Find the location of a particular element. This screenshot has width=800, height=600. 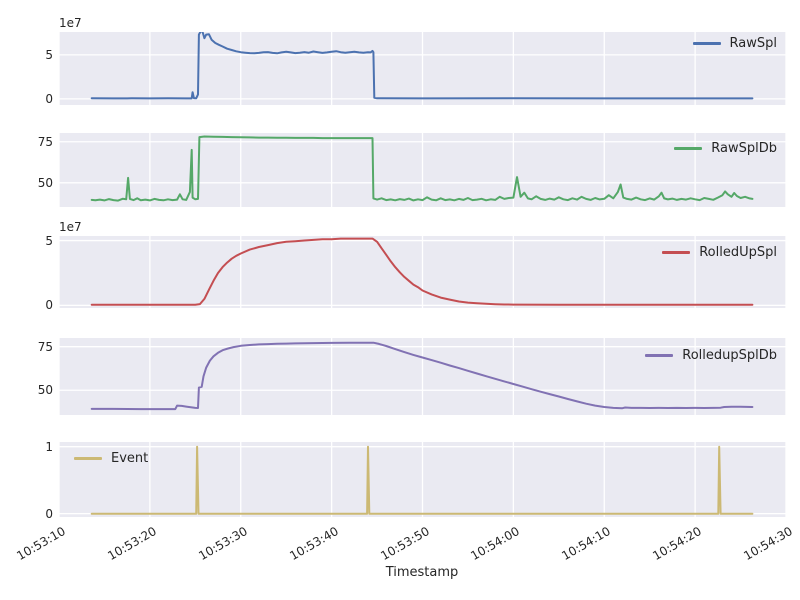

plot-area-RawSpl is located at coordinates (422, 68).